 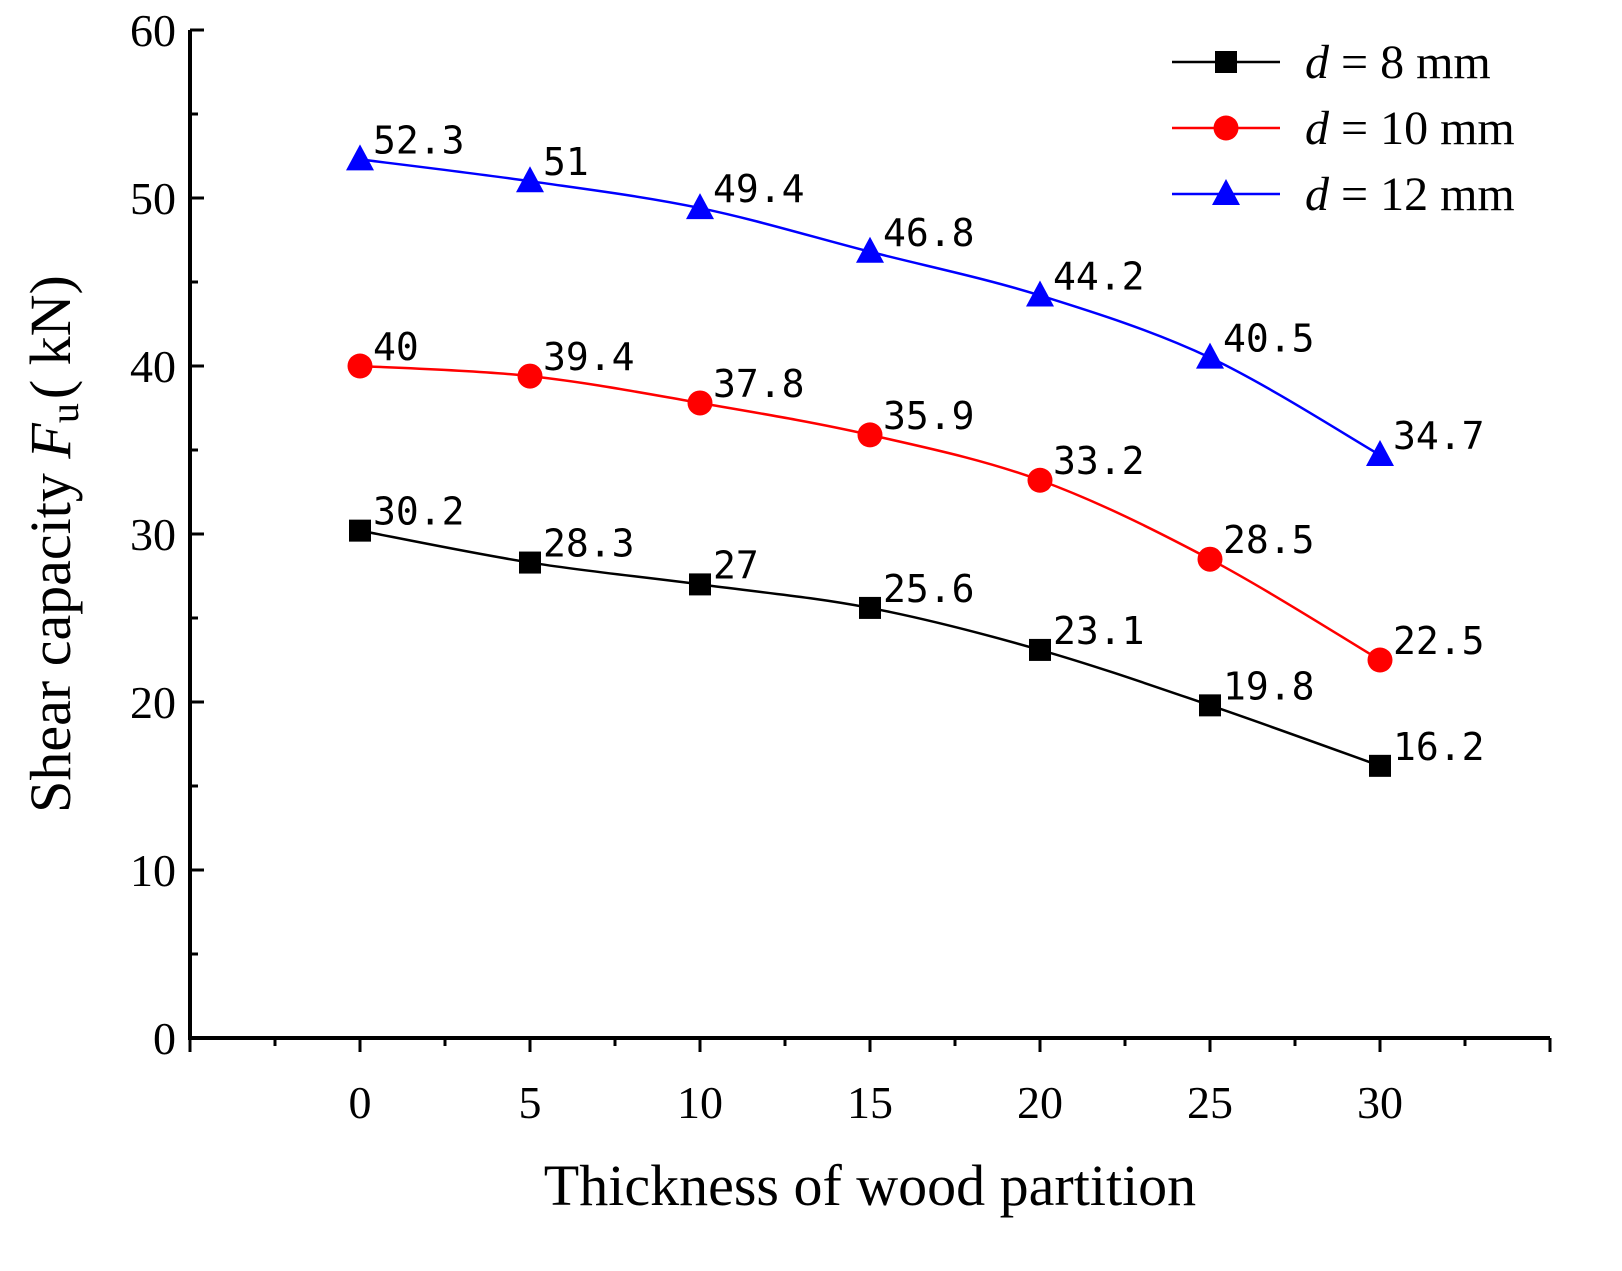 What do you see at coordinates (530, 1102) in the screenshot?
I see `x-tick-label: 5` at bounding box center [530, 1102].